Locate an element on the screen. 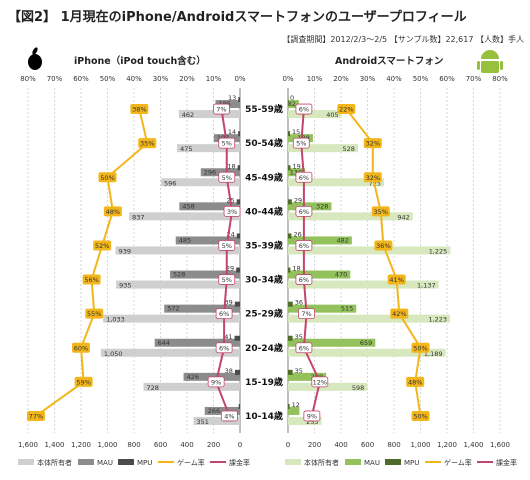  owners-value-label: 598 is located at coordinates (358, 388).